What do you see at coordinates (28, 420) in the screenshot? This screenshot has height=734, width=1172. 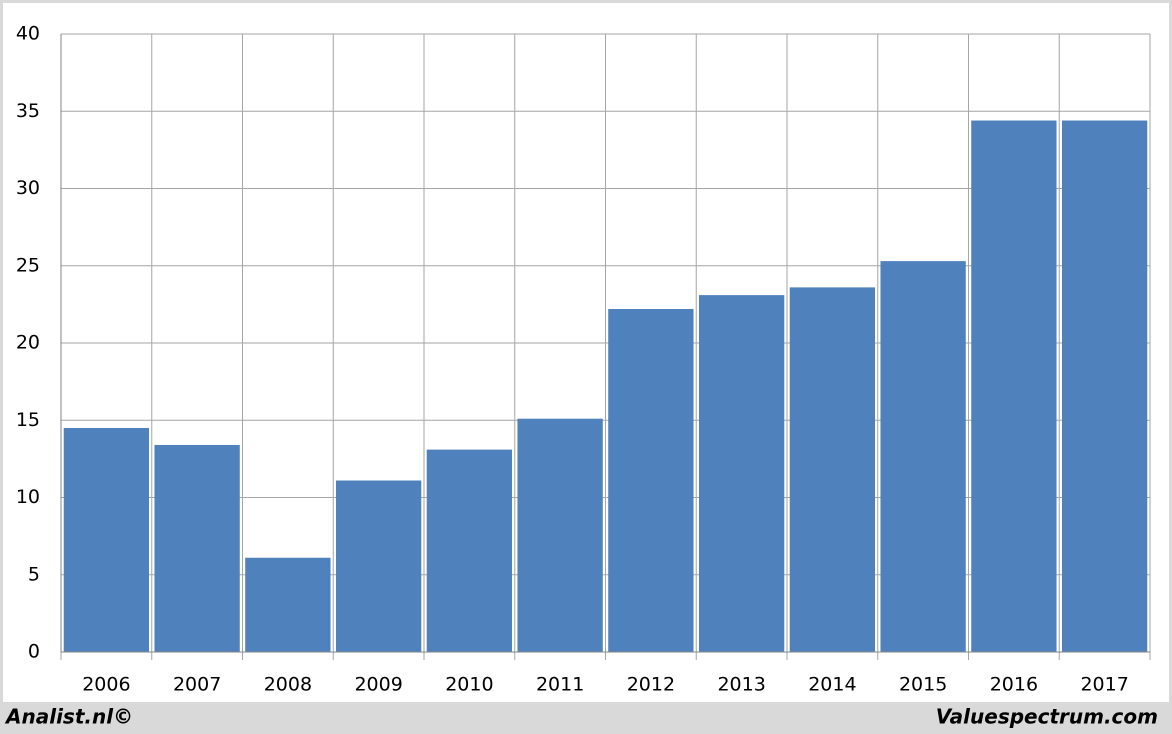 I see `y-tick-label: 15` at bounding box center [28, 420].